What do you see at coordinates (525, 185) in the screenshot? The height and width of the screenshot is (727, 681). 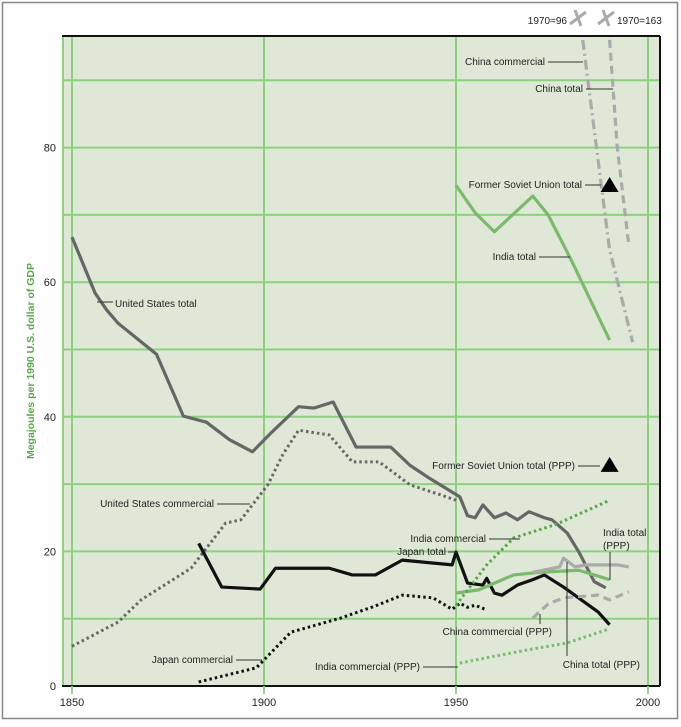 I see `annotation-label: Former Soviet Union total` at bounding box center [525, 185].